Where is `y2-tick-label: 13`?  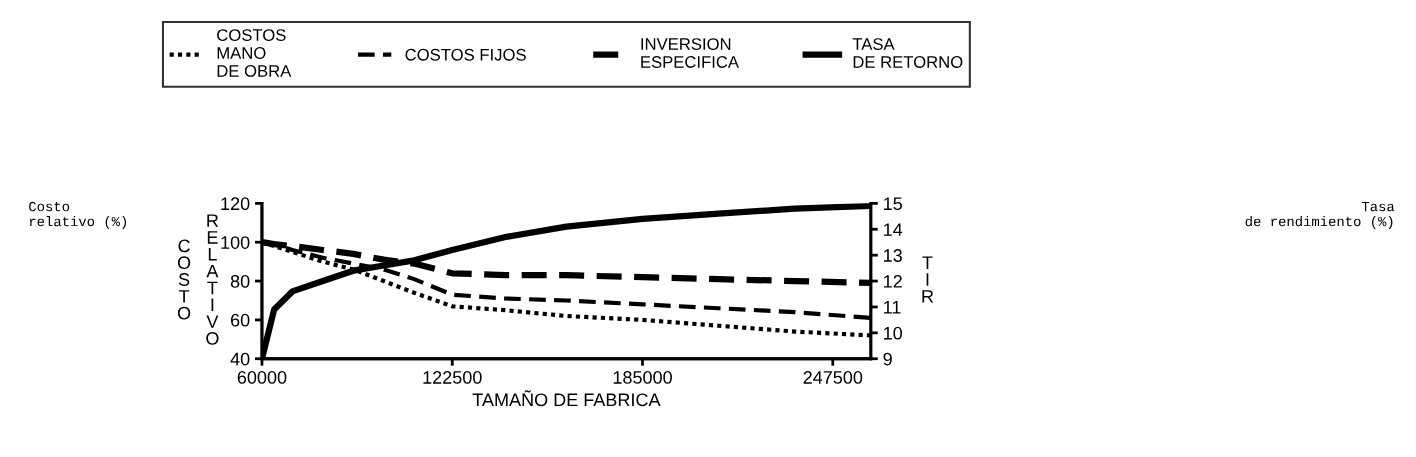 y2-tick-label: 13 is located at coordinates (893, 255).